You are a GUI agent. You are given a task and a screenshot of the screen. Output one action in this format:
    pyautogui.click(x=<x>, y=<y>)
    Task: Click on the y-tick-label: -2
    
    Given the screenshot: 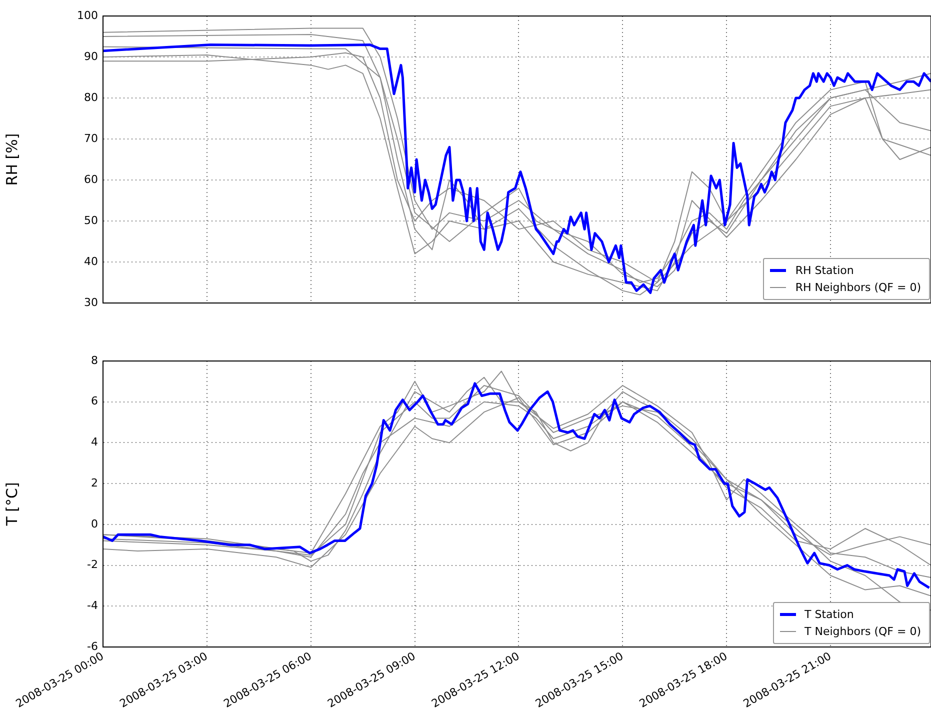 What is the action you would take?
    pyautogui.click(x=92, y=565)
    